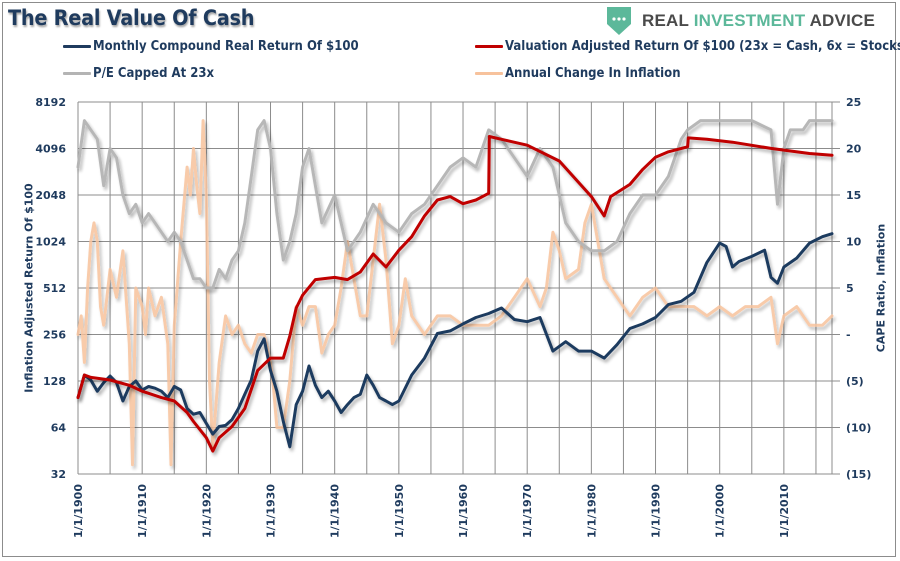  Describe the element at coordinates (656, 511) in the screenshot. I see `x-axis-tick-label: 1/1/1990` at that location.